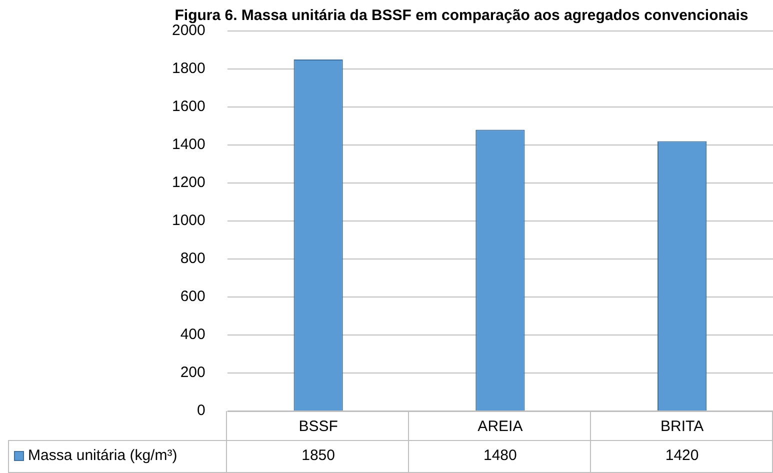 This screenshot has height=473, width=773. What do you see at coordinates (500, 427) in the screenshot?
I see `x-tick-label: AREIA` at bounding box center [500, 427].